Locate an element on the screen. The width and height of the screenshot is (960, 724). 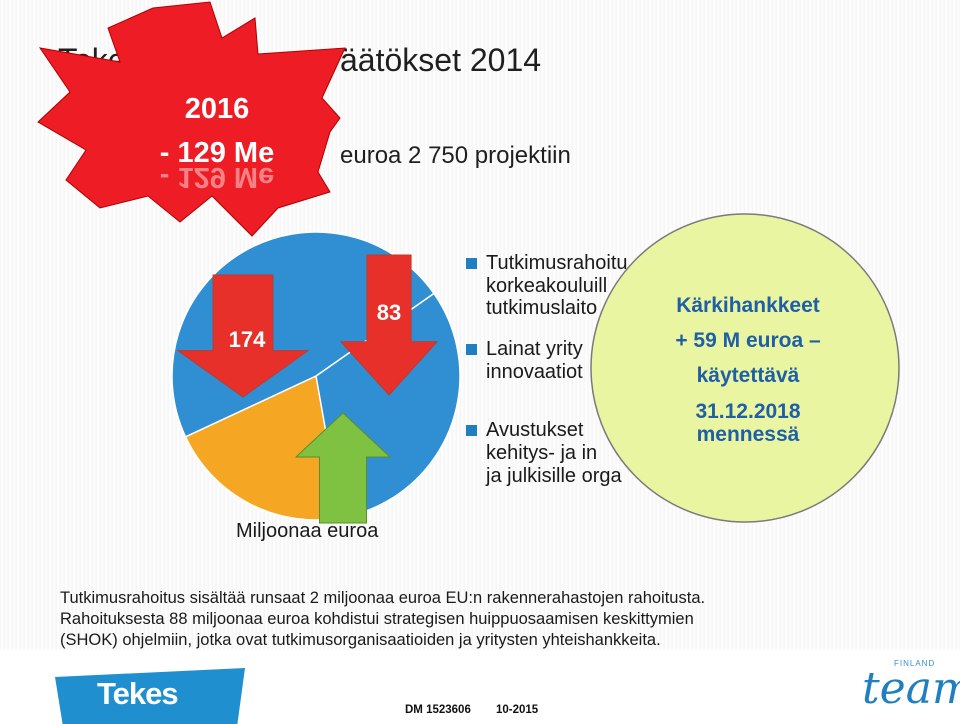
tekes-logo-text: Tekes is located at coordinates (138, 693).